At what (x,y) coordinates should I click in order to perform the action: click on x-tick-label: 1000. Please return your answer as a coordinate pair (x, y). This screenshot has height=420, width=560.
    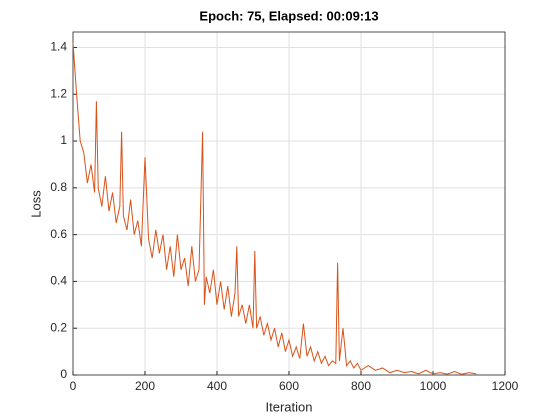
    Looking at the image, I should click on (433, 386).